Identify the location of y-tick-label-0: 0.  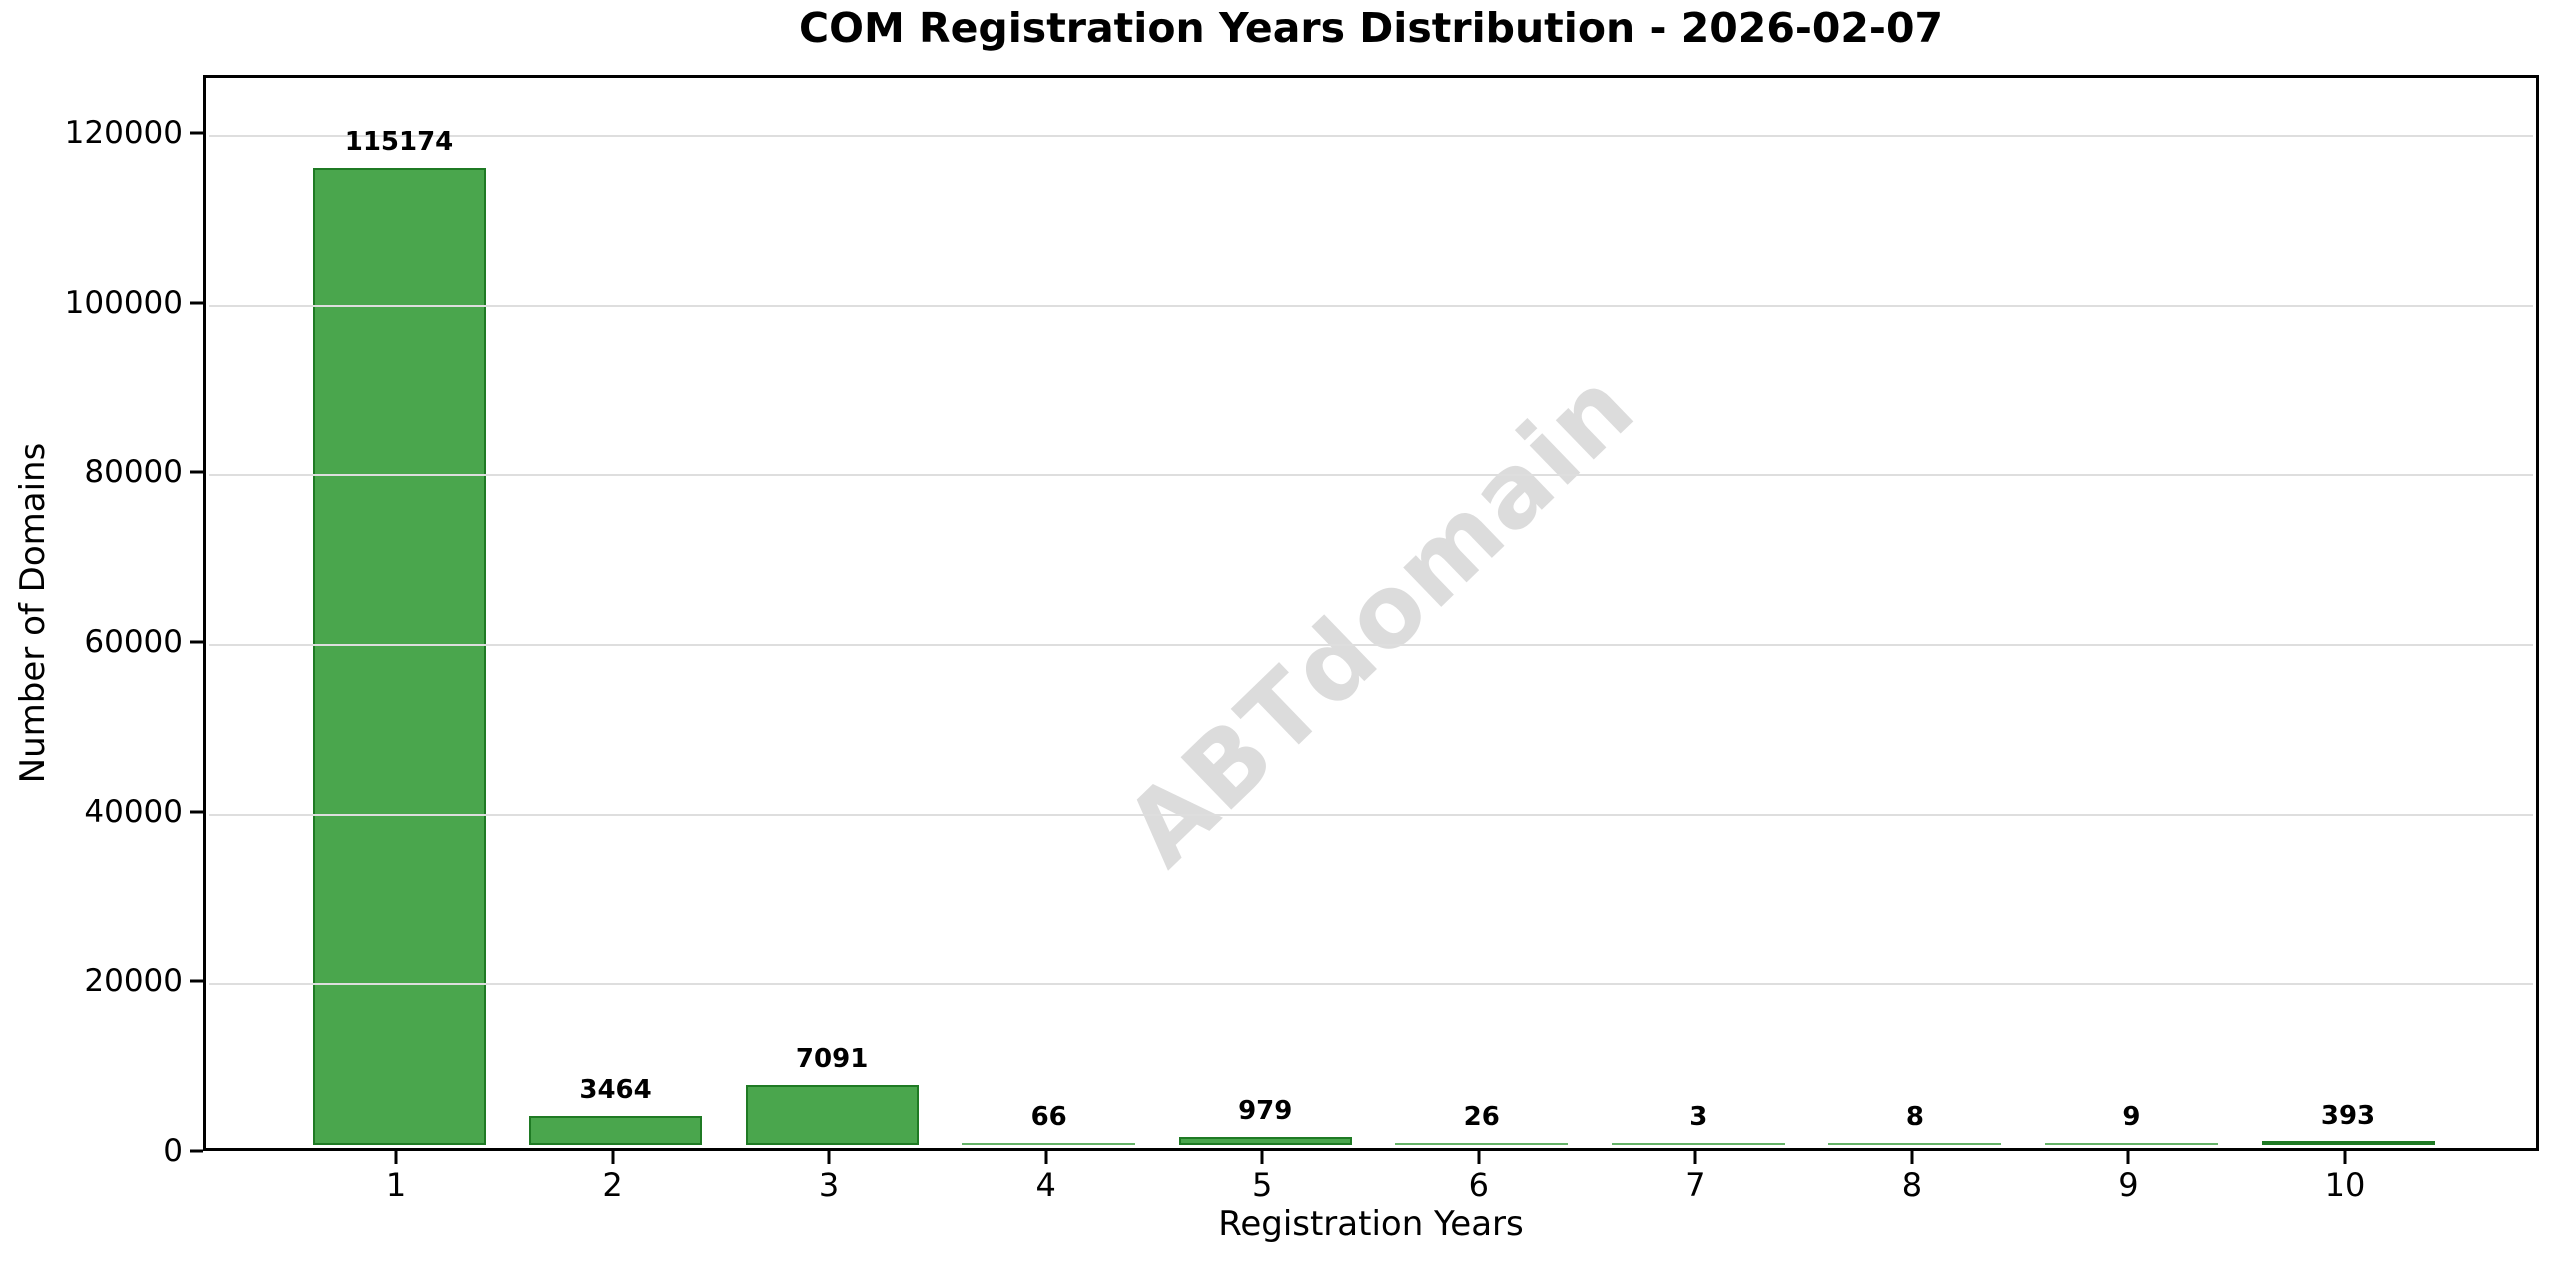
(173, 1151).